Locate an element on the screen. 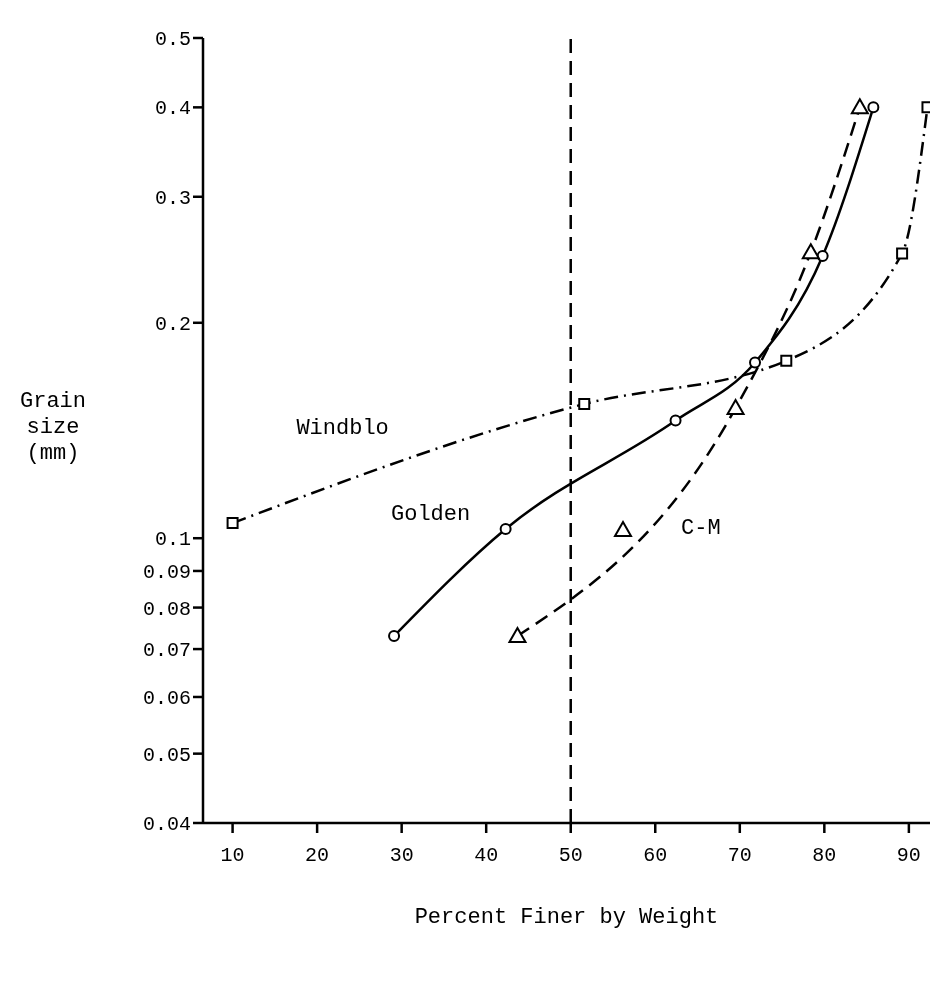 The width and height of the screenshot is (943, 1003). x-tick-label: 90 is located at coordinates (908, 856).